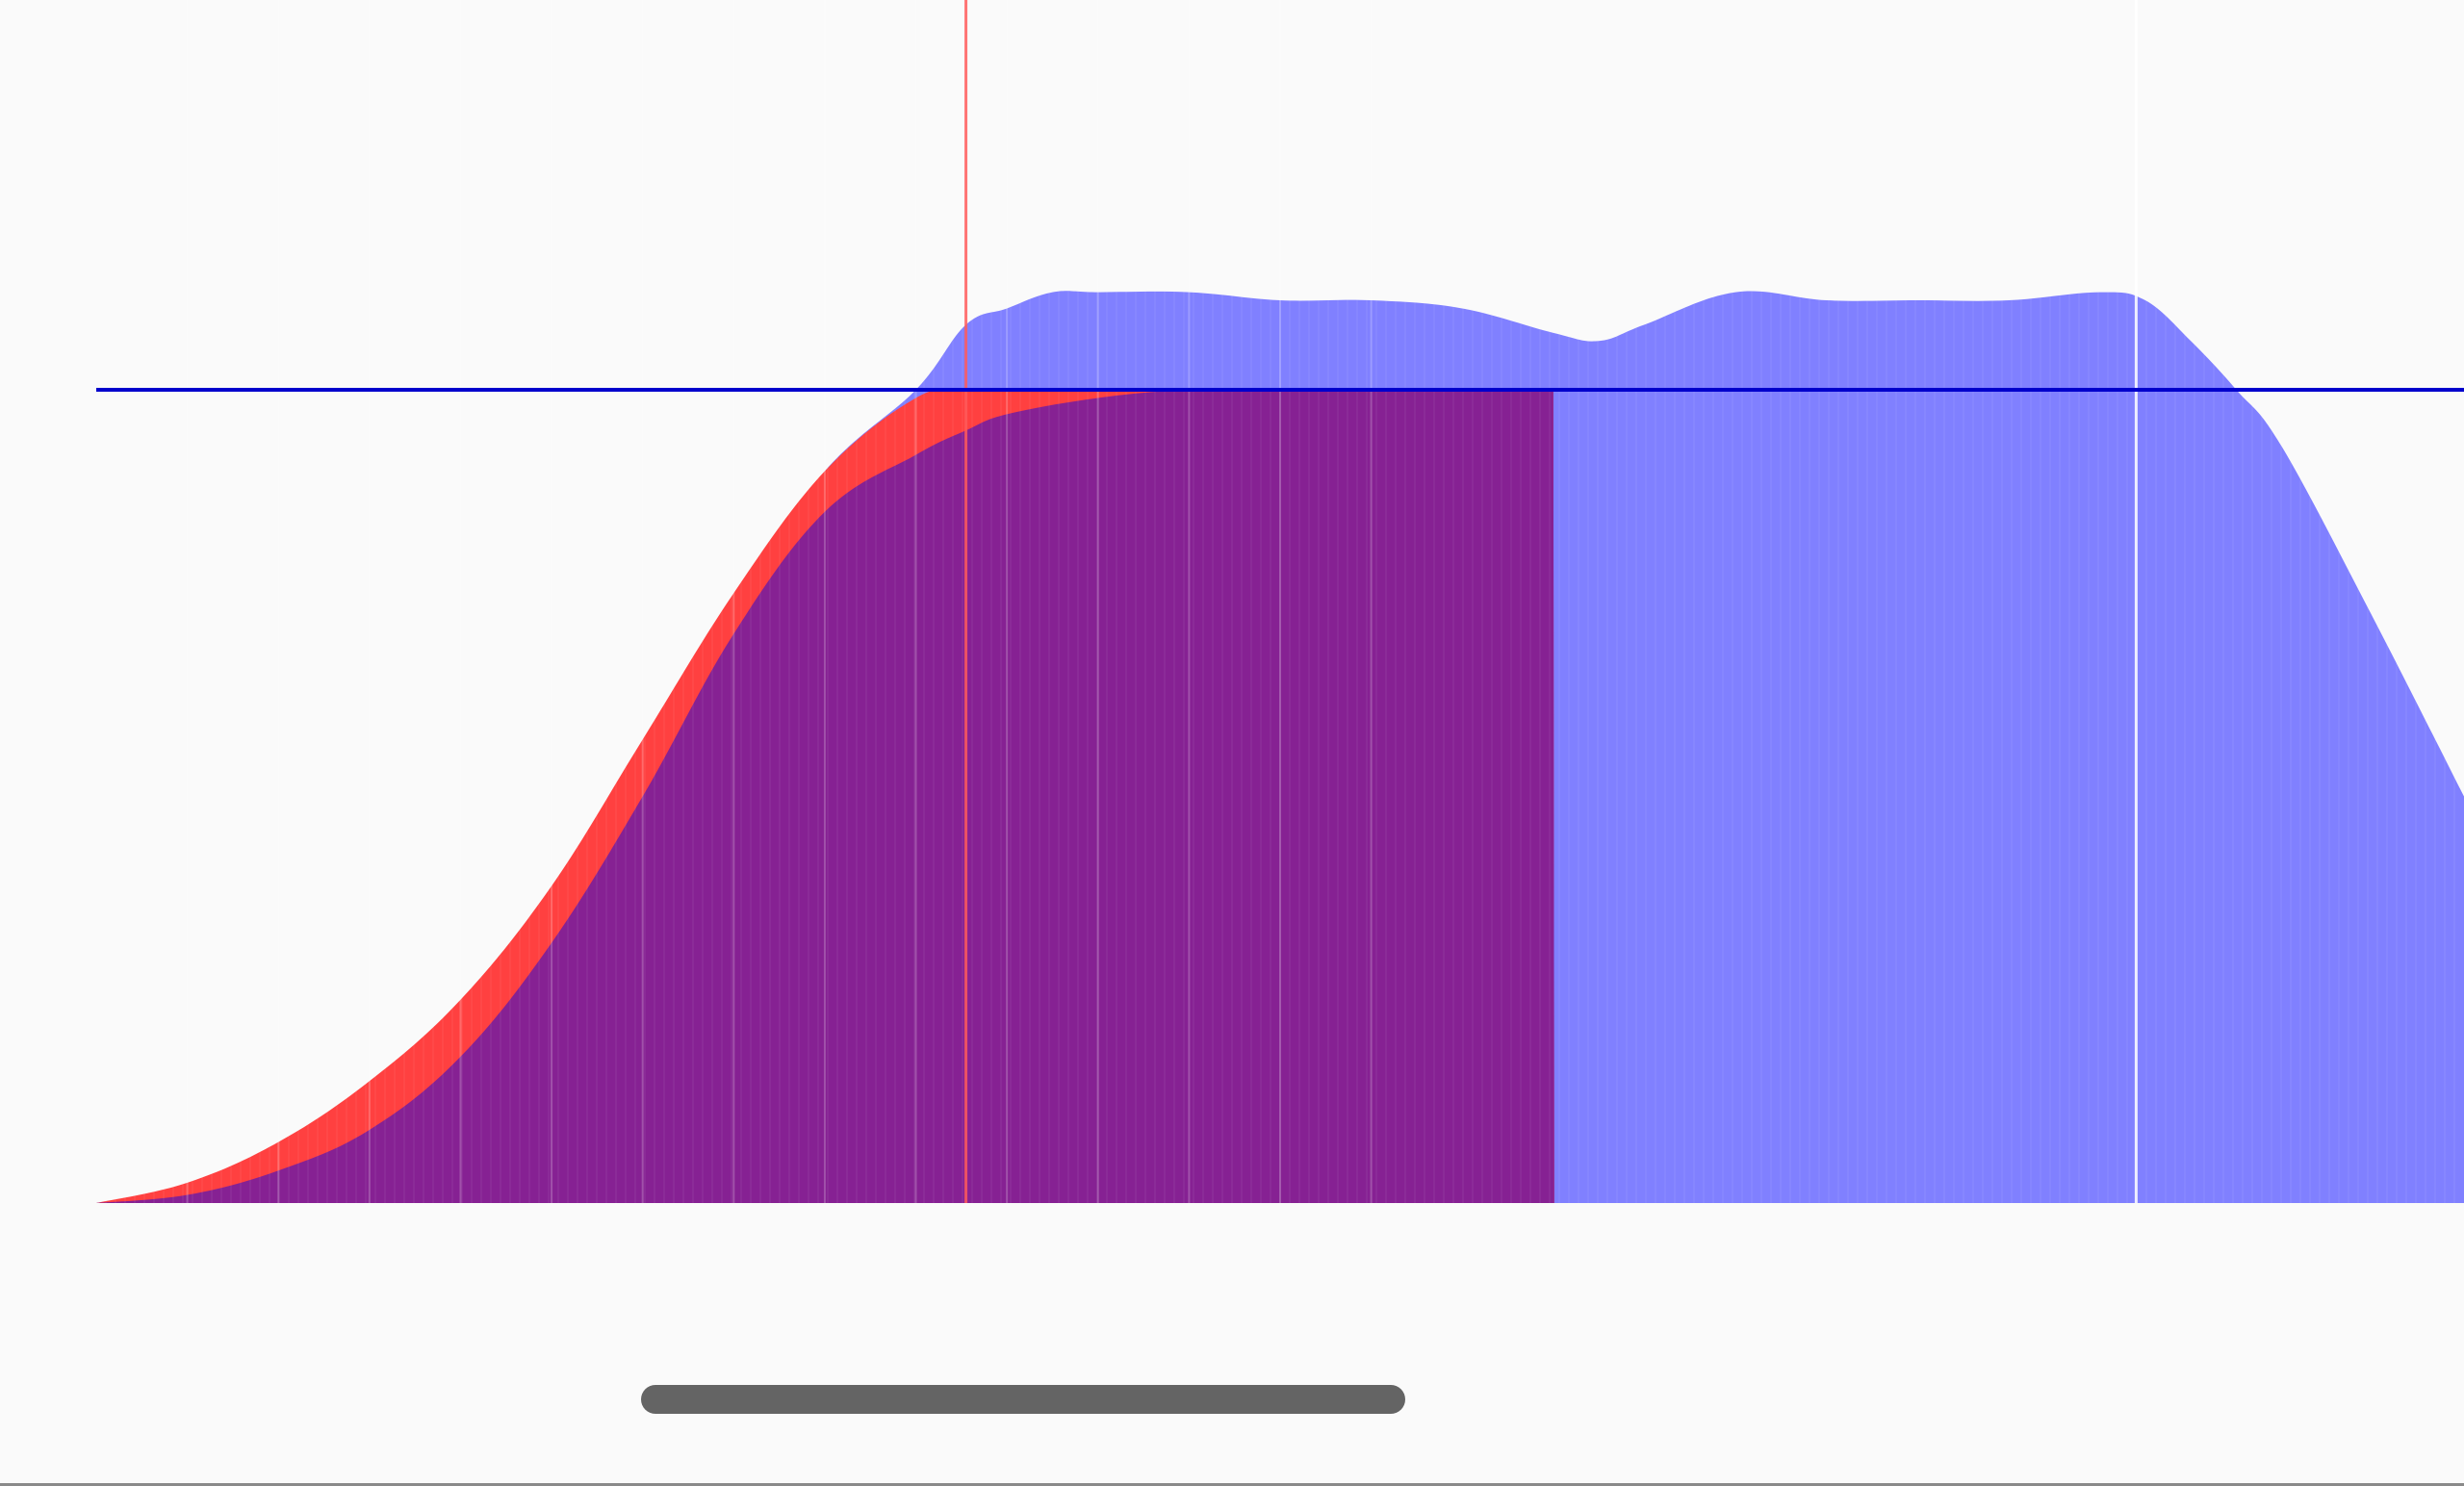 This screenshot has width=2464, height=1486. I want to click on bottom-divider, so click(1232, 1484).